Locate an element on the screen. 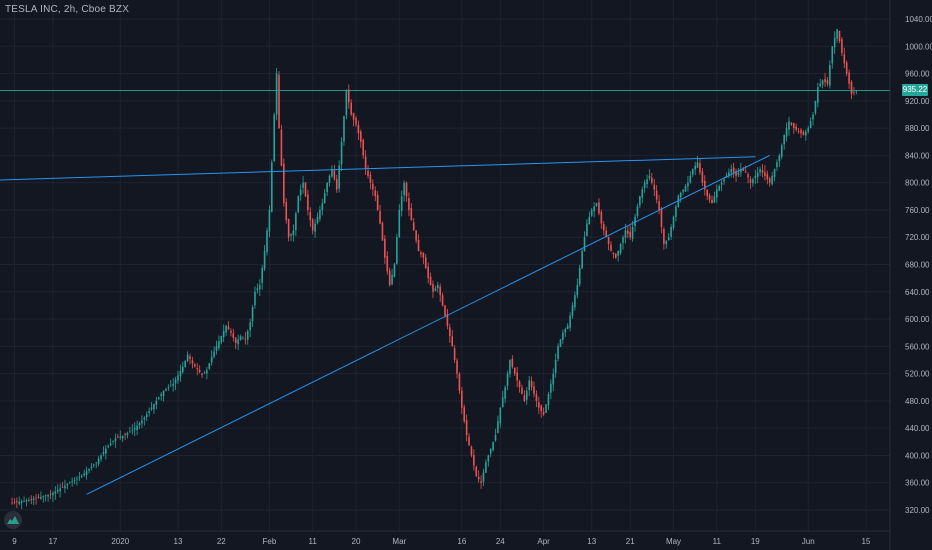  x-tick-label: Feb is located at coordinates (270, 541).